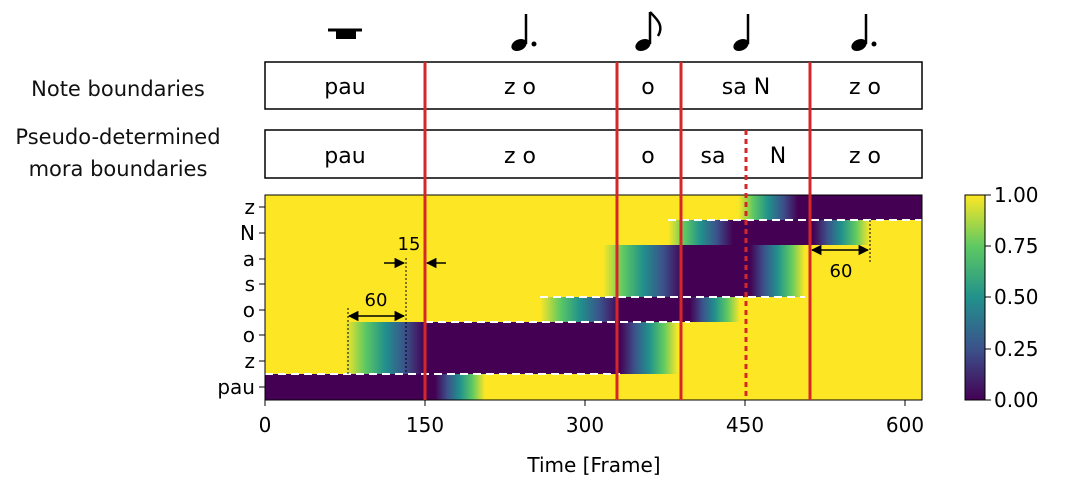 This screenshot has height=497, width=1068. What do you see at coordinates (655, 309) in the screenshot?
I see `band-o` at bounding box center [655, 309].